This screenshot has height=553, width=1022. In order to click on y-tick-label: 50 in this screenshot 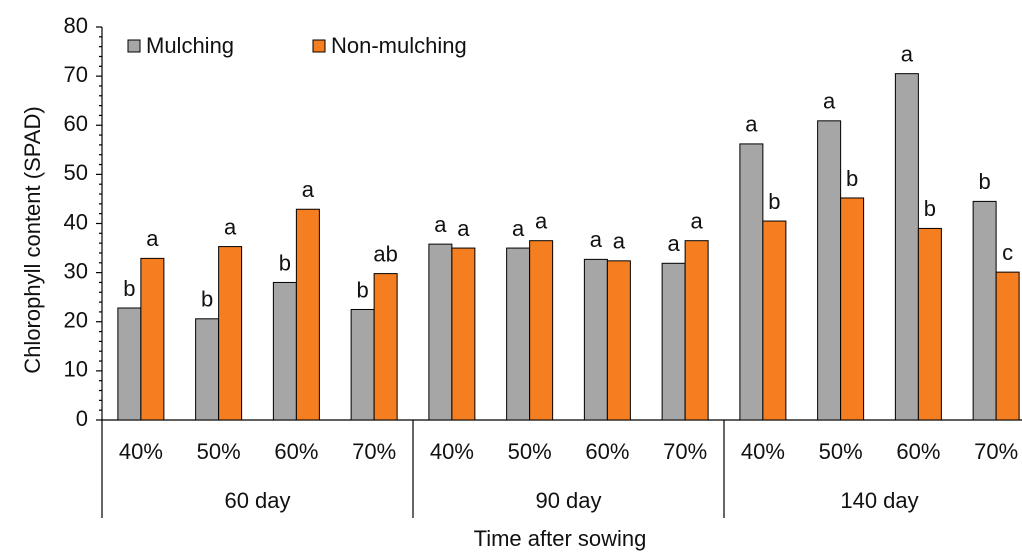, I will do `click(76, 172)`.